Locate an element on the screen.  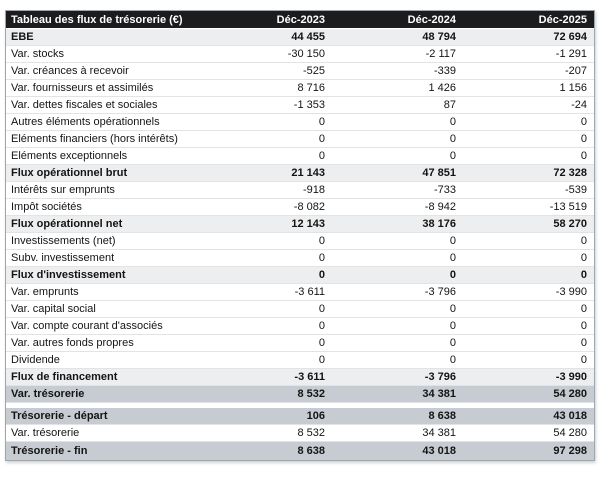
row-label: Flux opérationnel brut is located at coordinates (69, 173).